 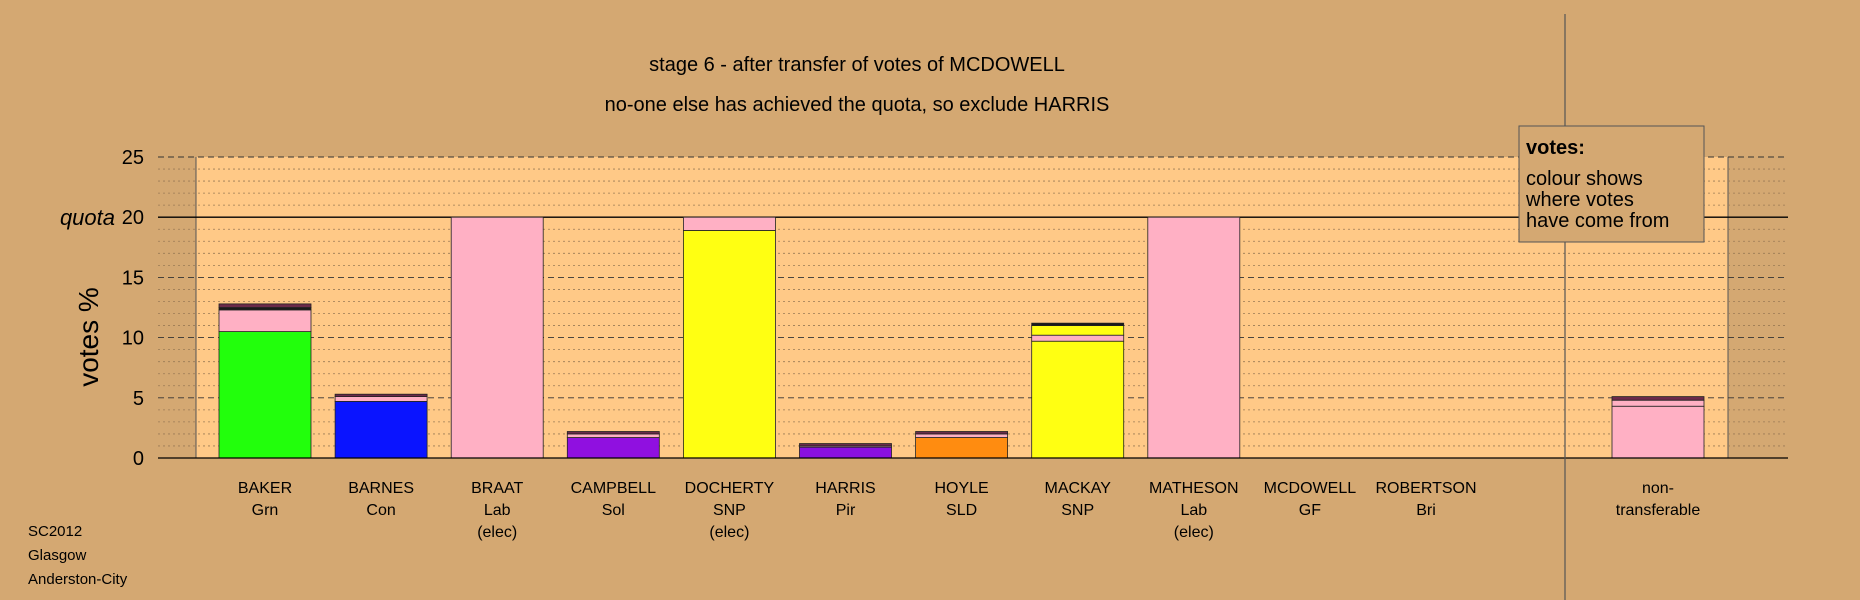 What do you see at coordinates (1310, 488) in the screenshot?
I see `candidate-label-mcdowell-0: MCDOWELL` at bounding box center [1310, 488].